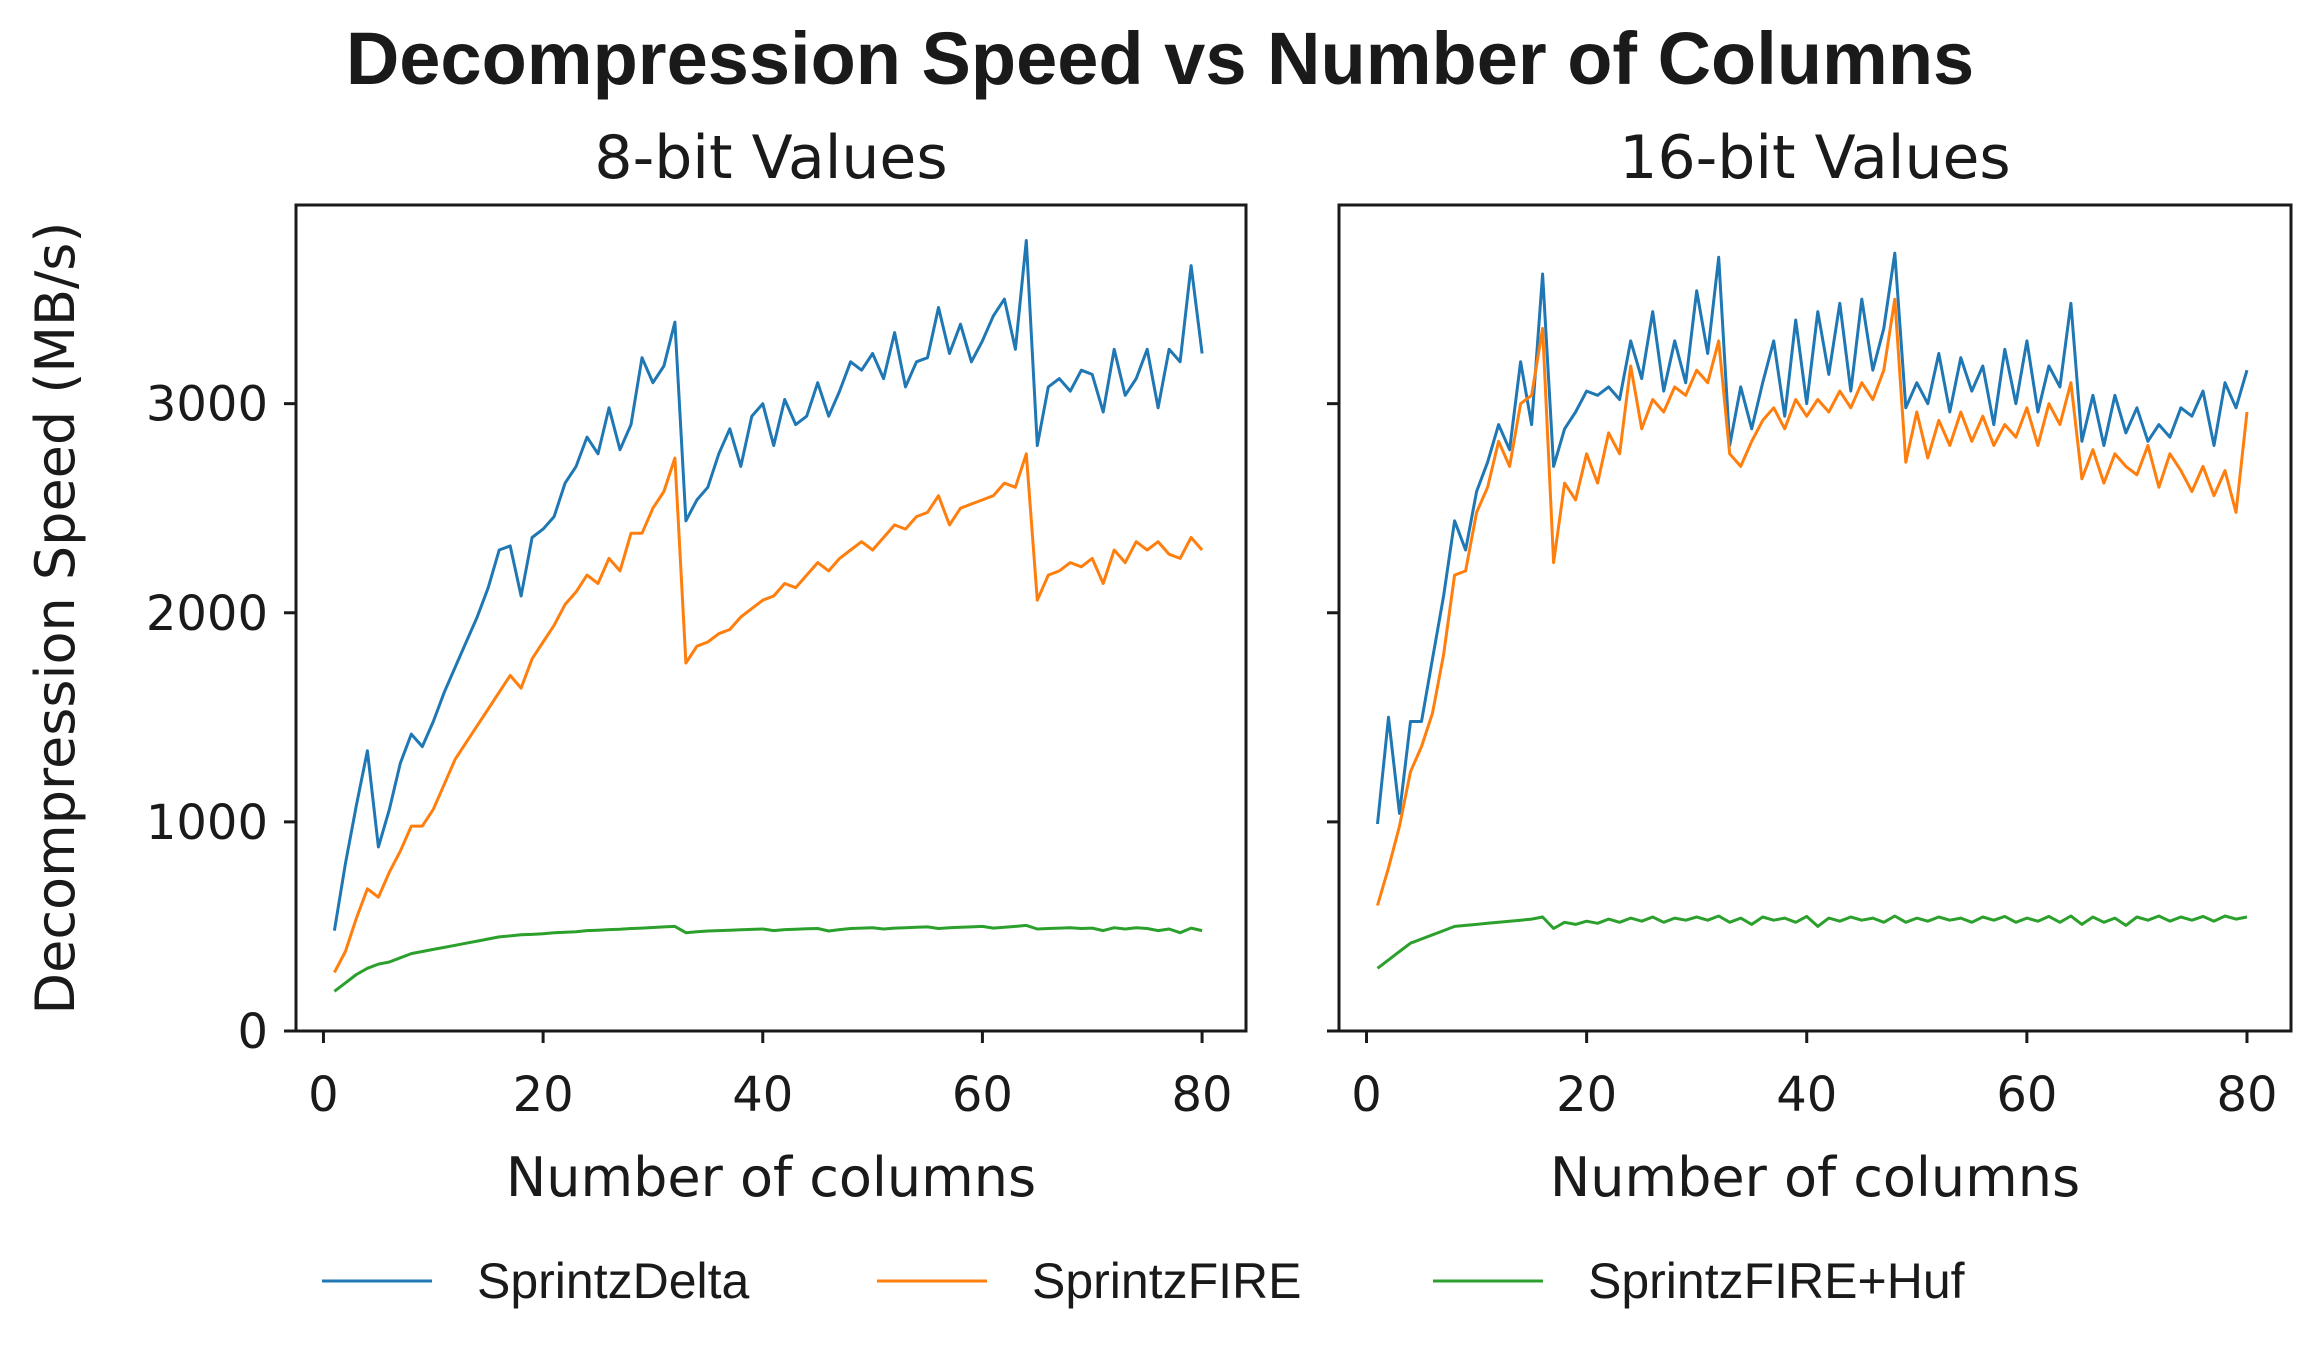 This screenshot has height=1355, width=2312. Describe the element at coordinates (252, 1032) in the screenshot. I see `y-tick-label: 0` at that location.